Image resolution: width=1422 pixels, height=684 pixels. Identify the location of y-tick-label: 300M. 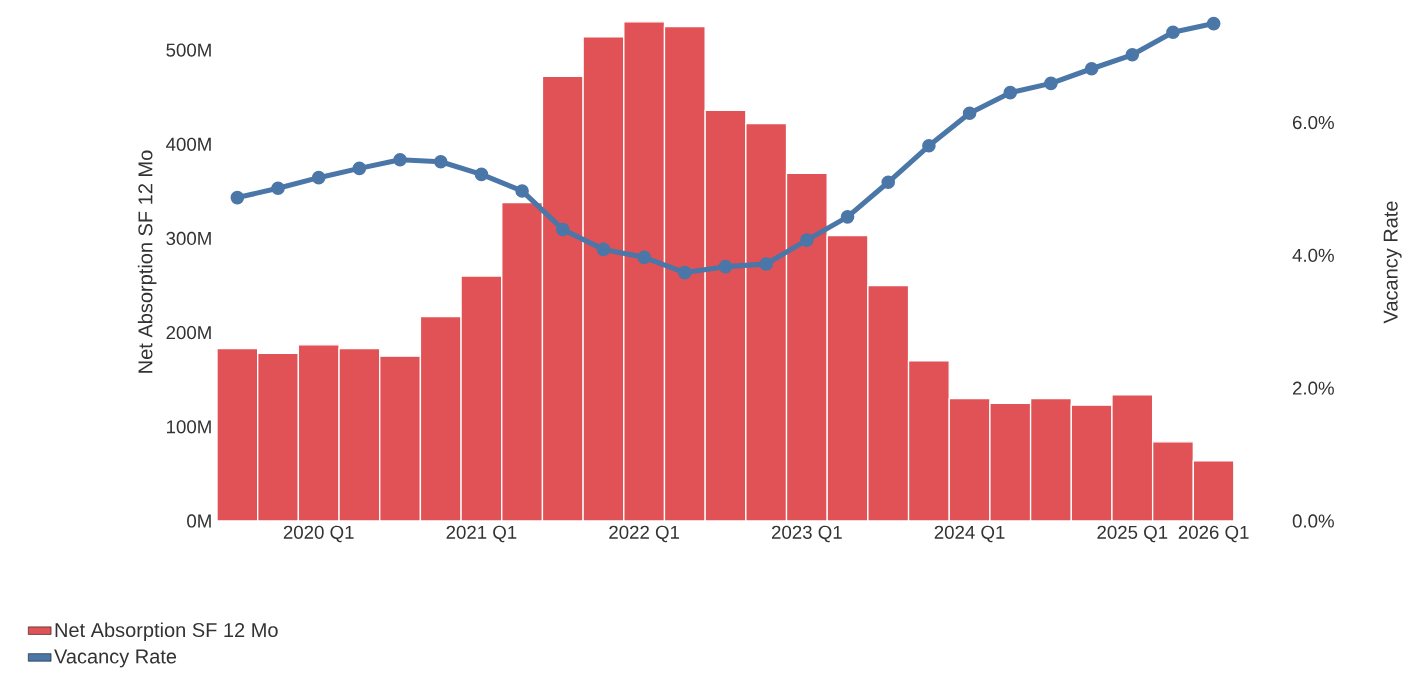
(188, 238).